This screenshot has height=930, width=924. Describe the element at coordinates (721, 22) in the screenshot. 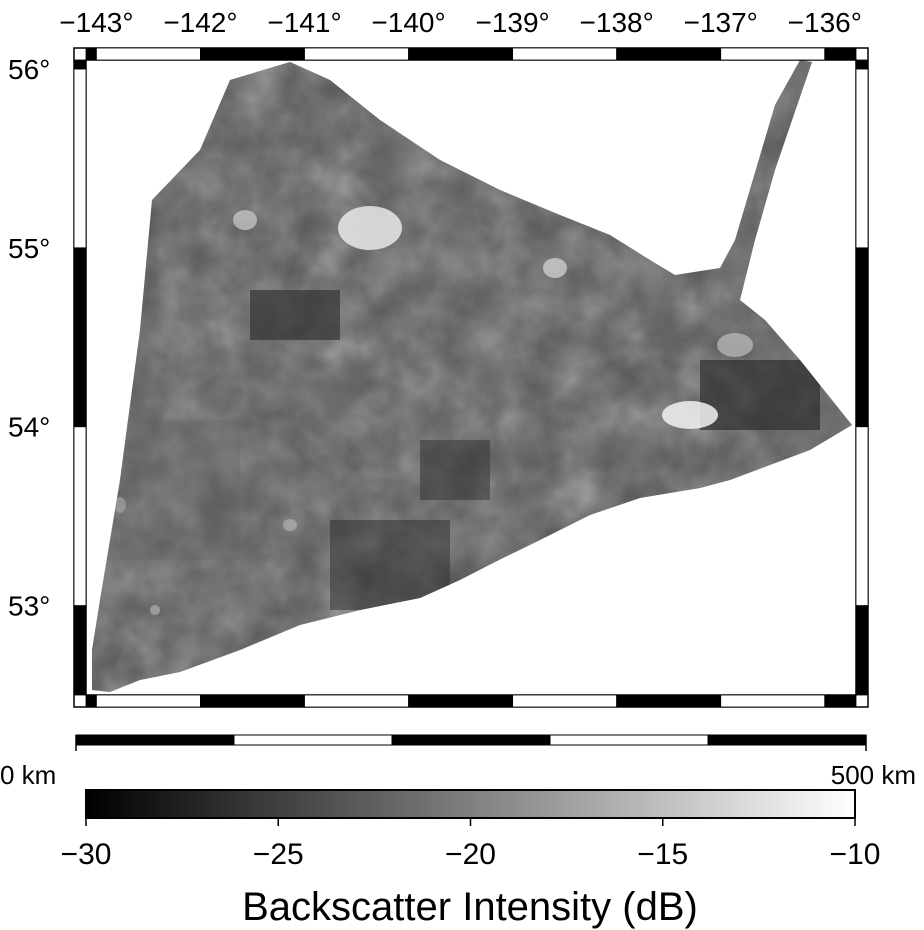

I see `longitude-tick-label: −137°` at that location.